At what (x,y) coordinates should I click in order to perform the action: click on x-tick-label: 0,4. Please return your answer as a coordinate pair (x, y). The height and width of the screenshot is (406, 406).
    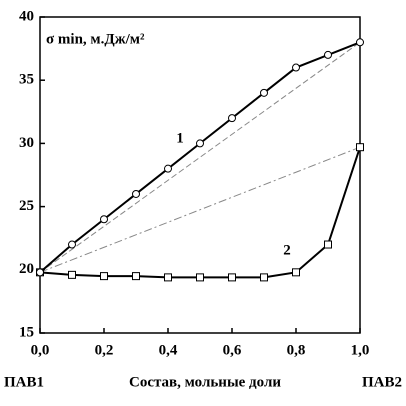
    Looking at the image, I should click on (168, 350).